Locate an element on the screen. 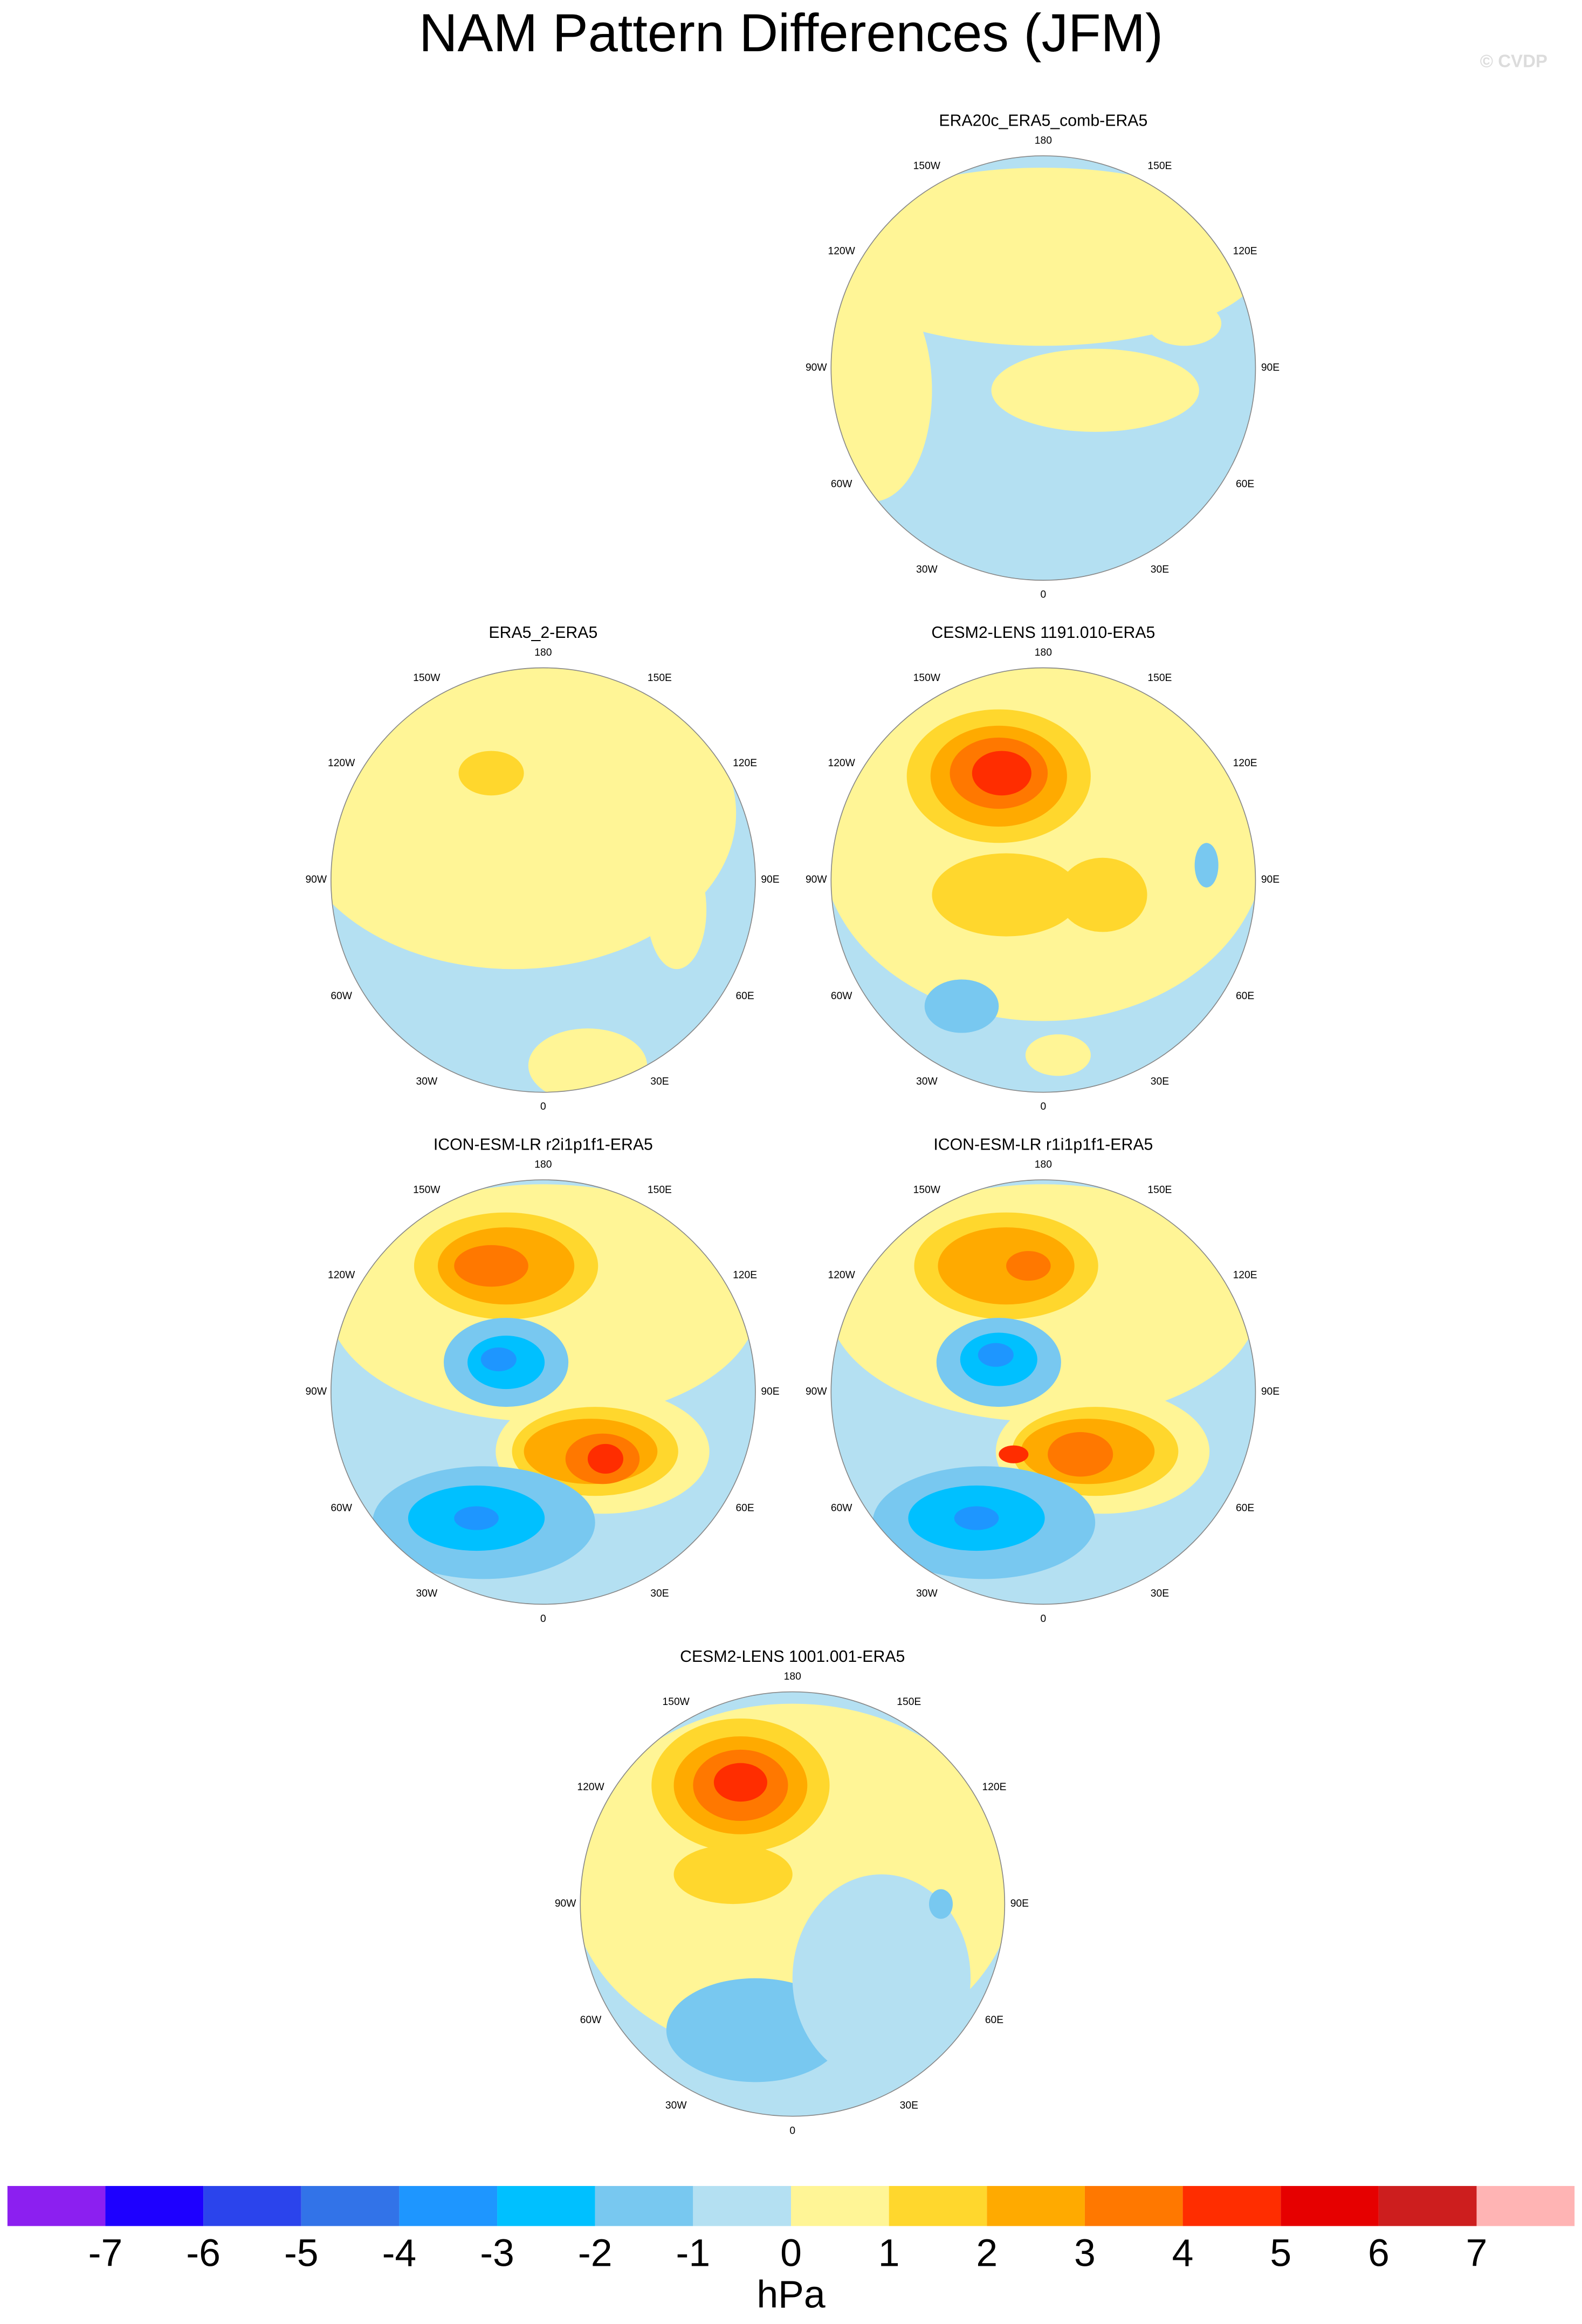 This screenshot has width=1582, height=2324. colorbar-label: -2 is located at coordinates (595, 2252).